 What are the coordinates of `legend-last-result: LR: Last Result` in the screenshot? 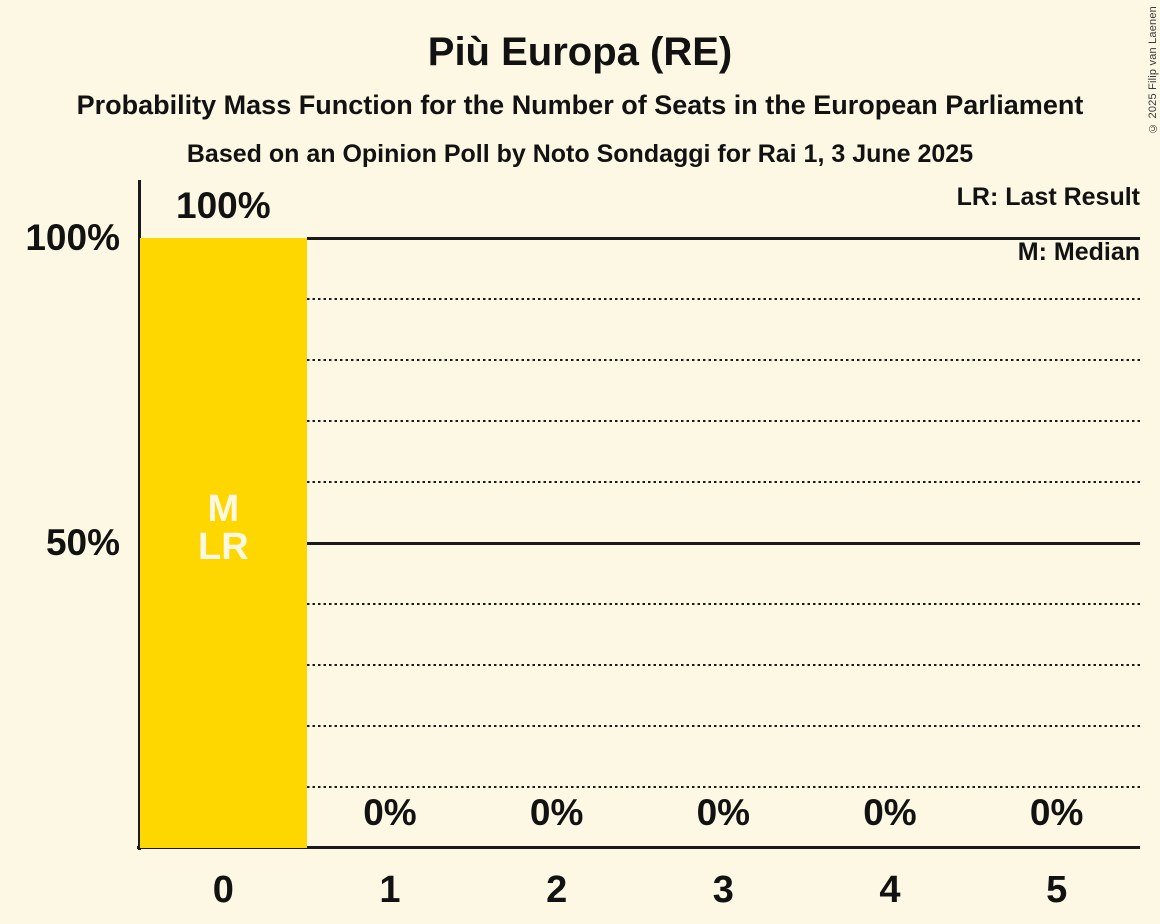 It's located at (1048, 197).